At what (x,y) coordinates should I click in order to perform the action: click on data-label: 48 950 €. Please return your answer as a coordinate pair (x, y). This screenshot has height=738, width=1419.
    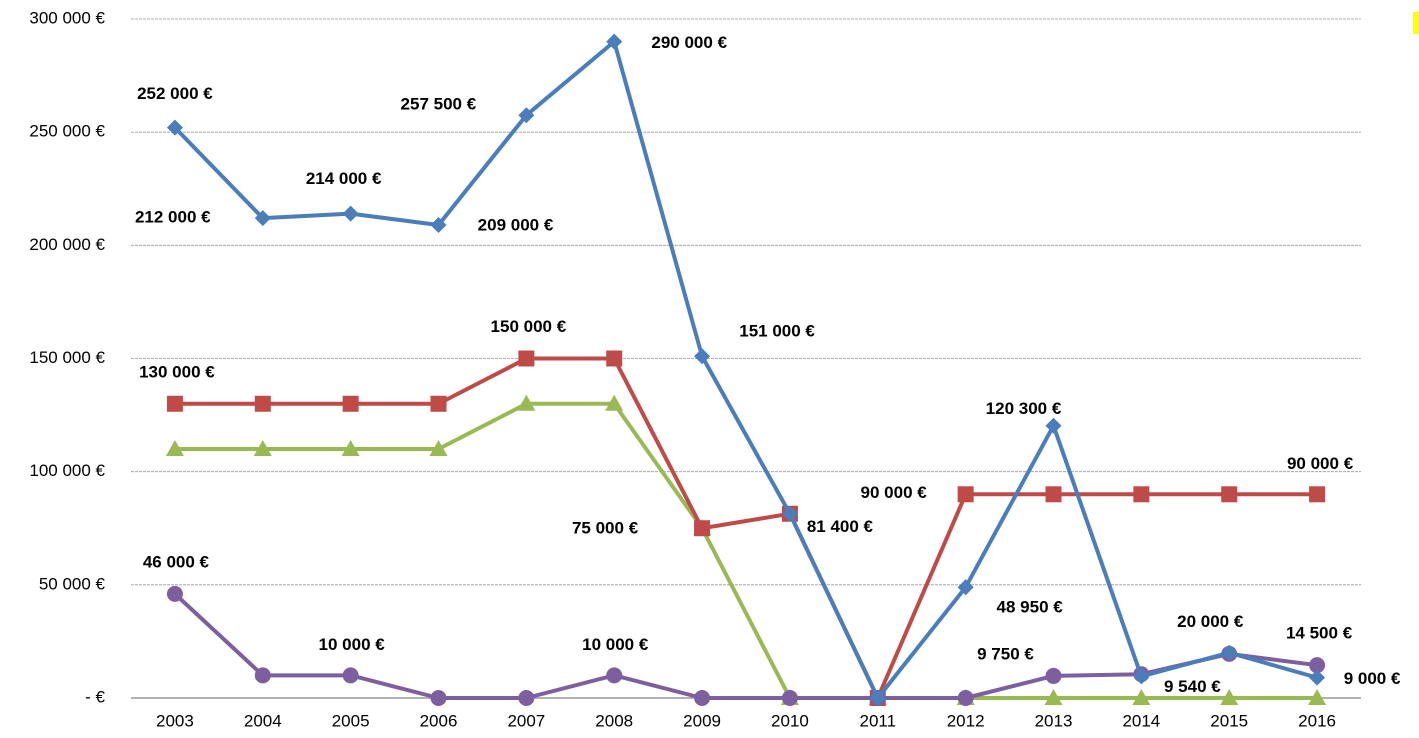
    Looking at the image, I should click on (1030, 607).